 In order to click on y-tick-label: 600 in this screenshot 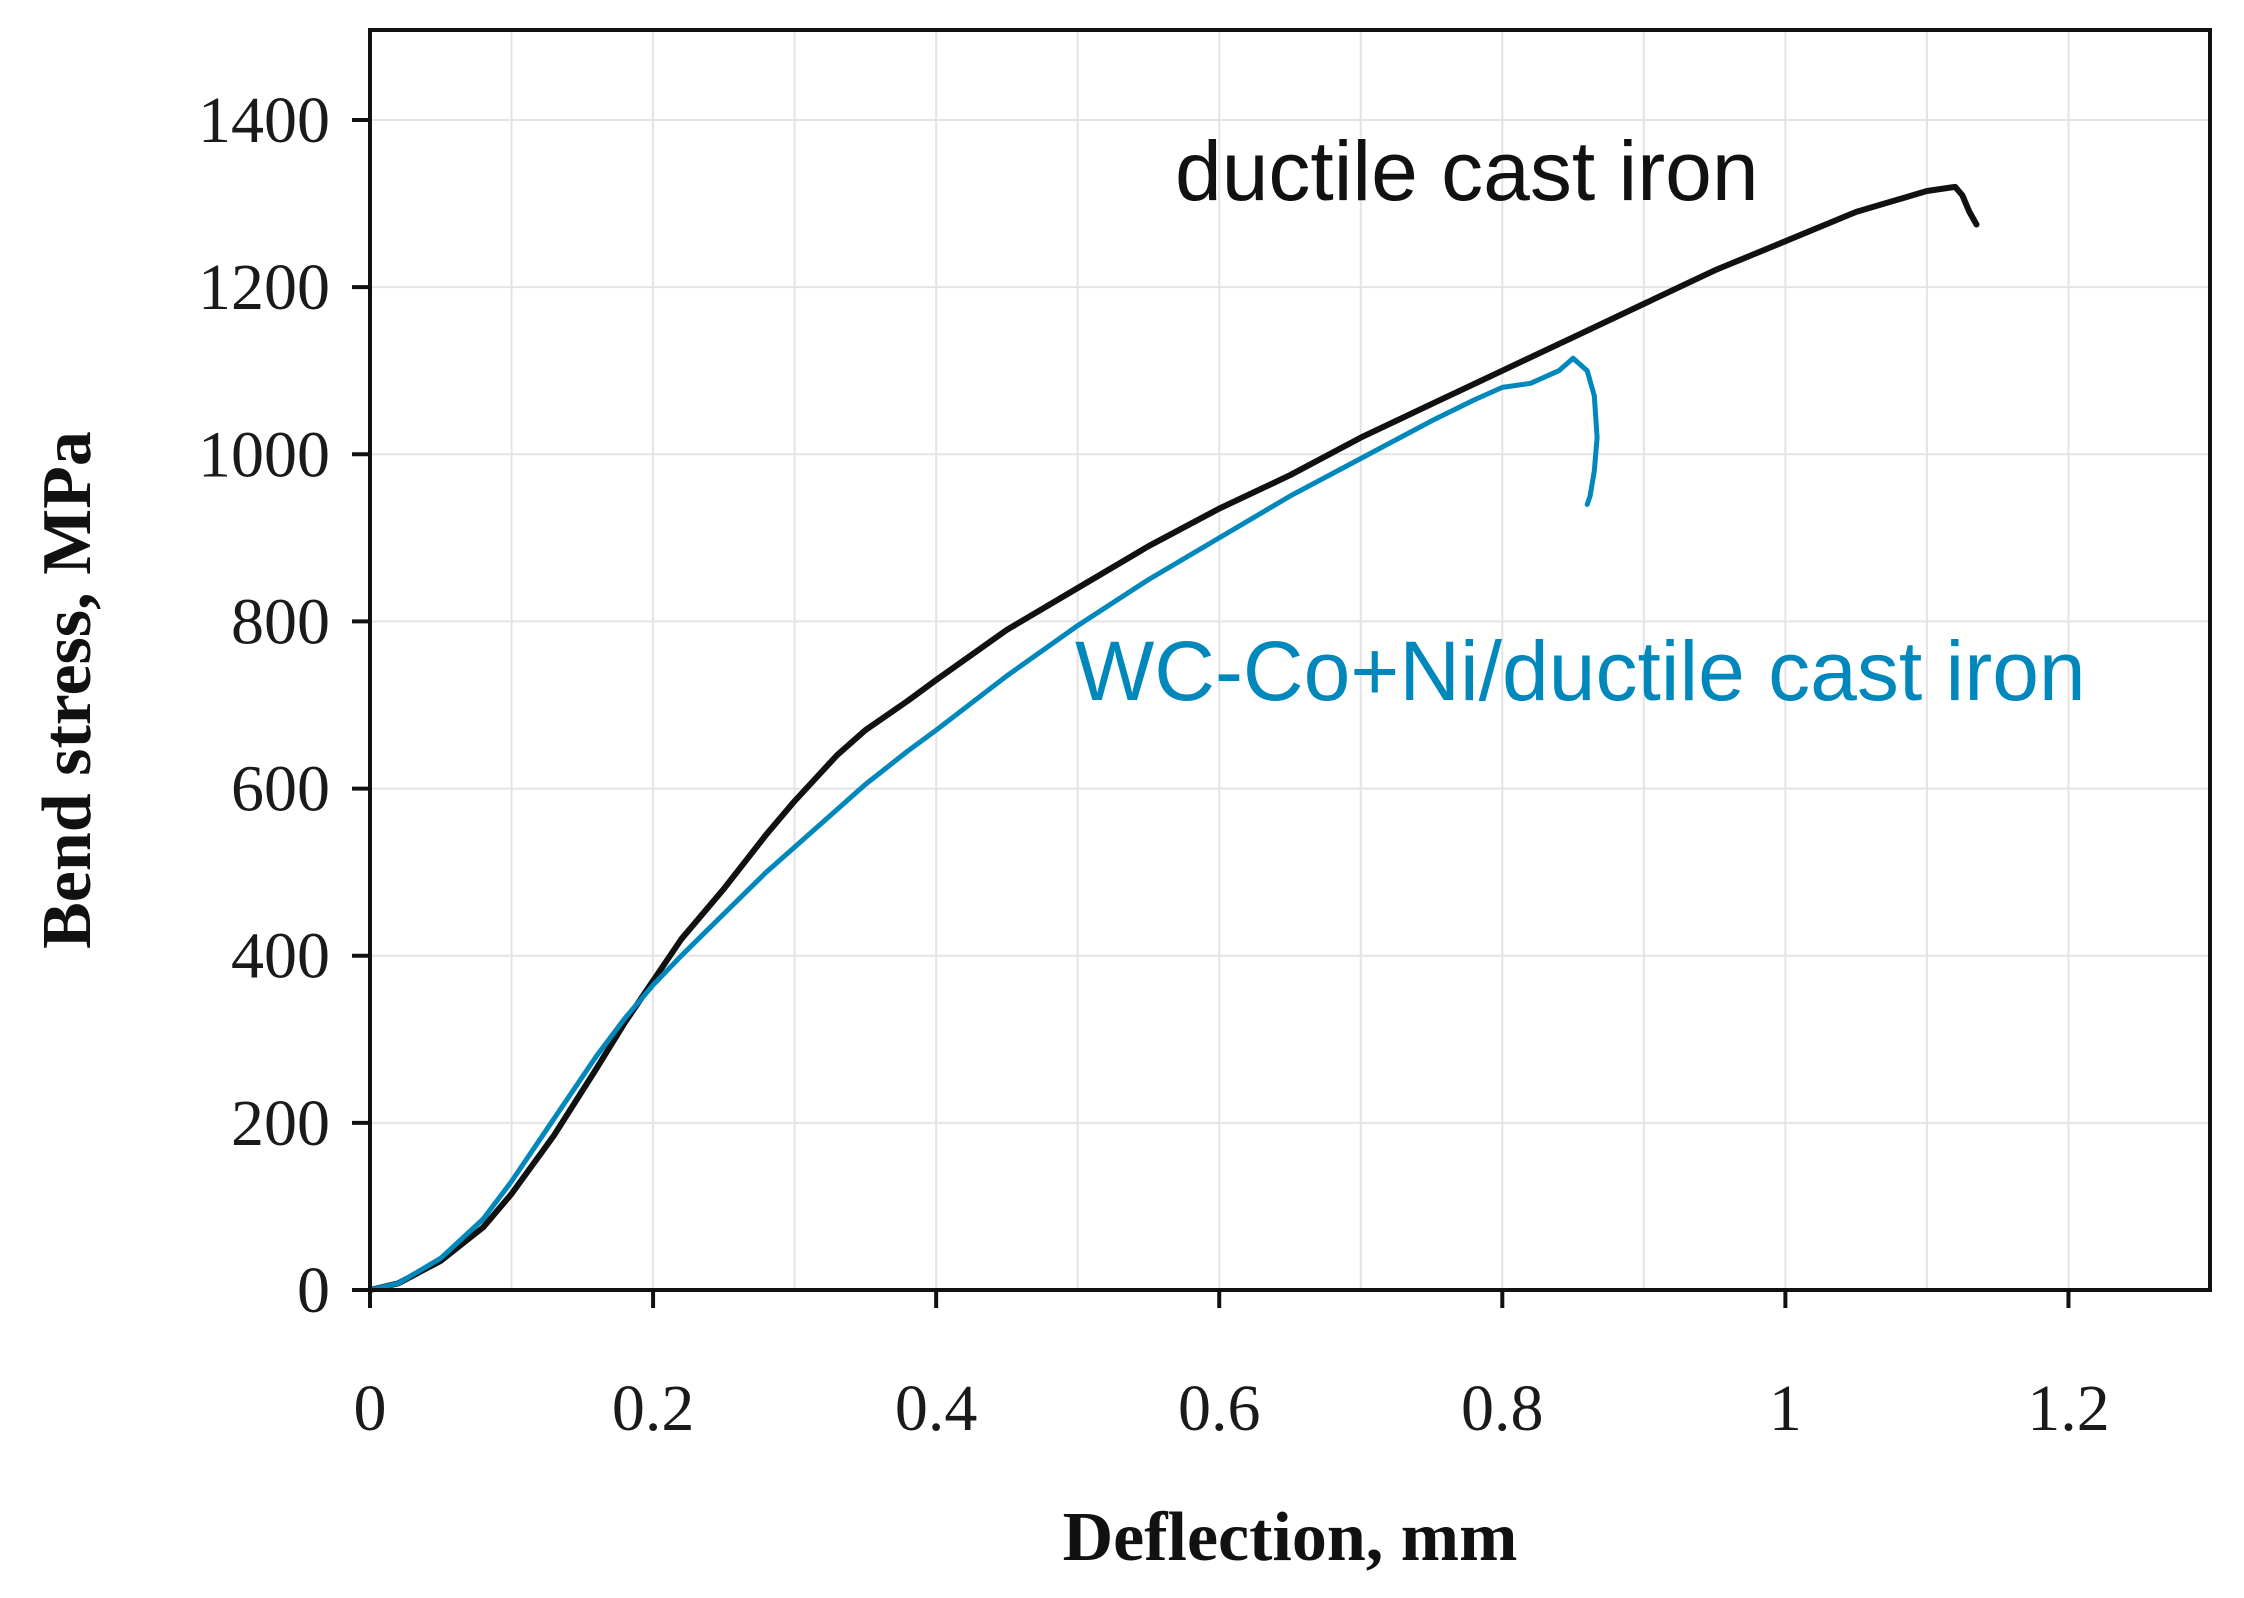, I will do `click(280, 789)`.